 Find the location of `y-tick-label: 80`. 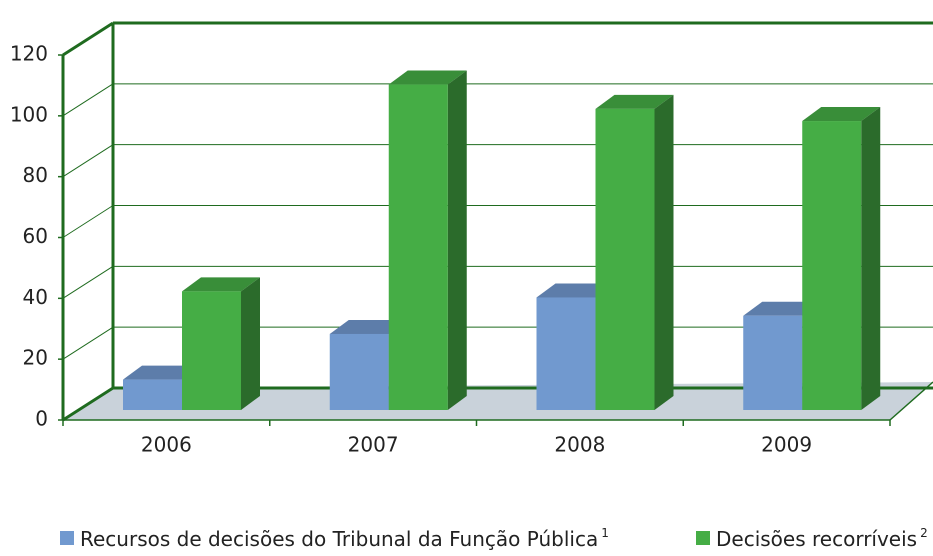

y-tick-label: 80 is located at coordinates (35, 175).